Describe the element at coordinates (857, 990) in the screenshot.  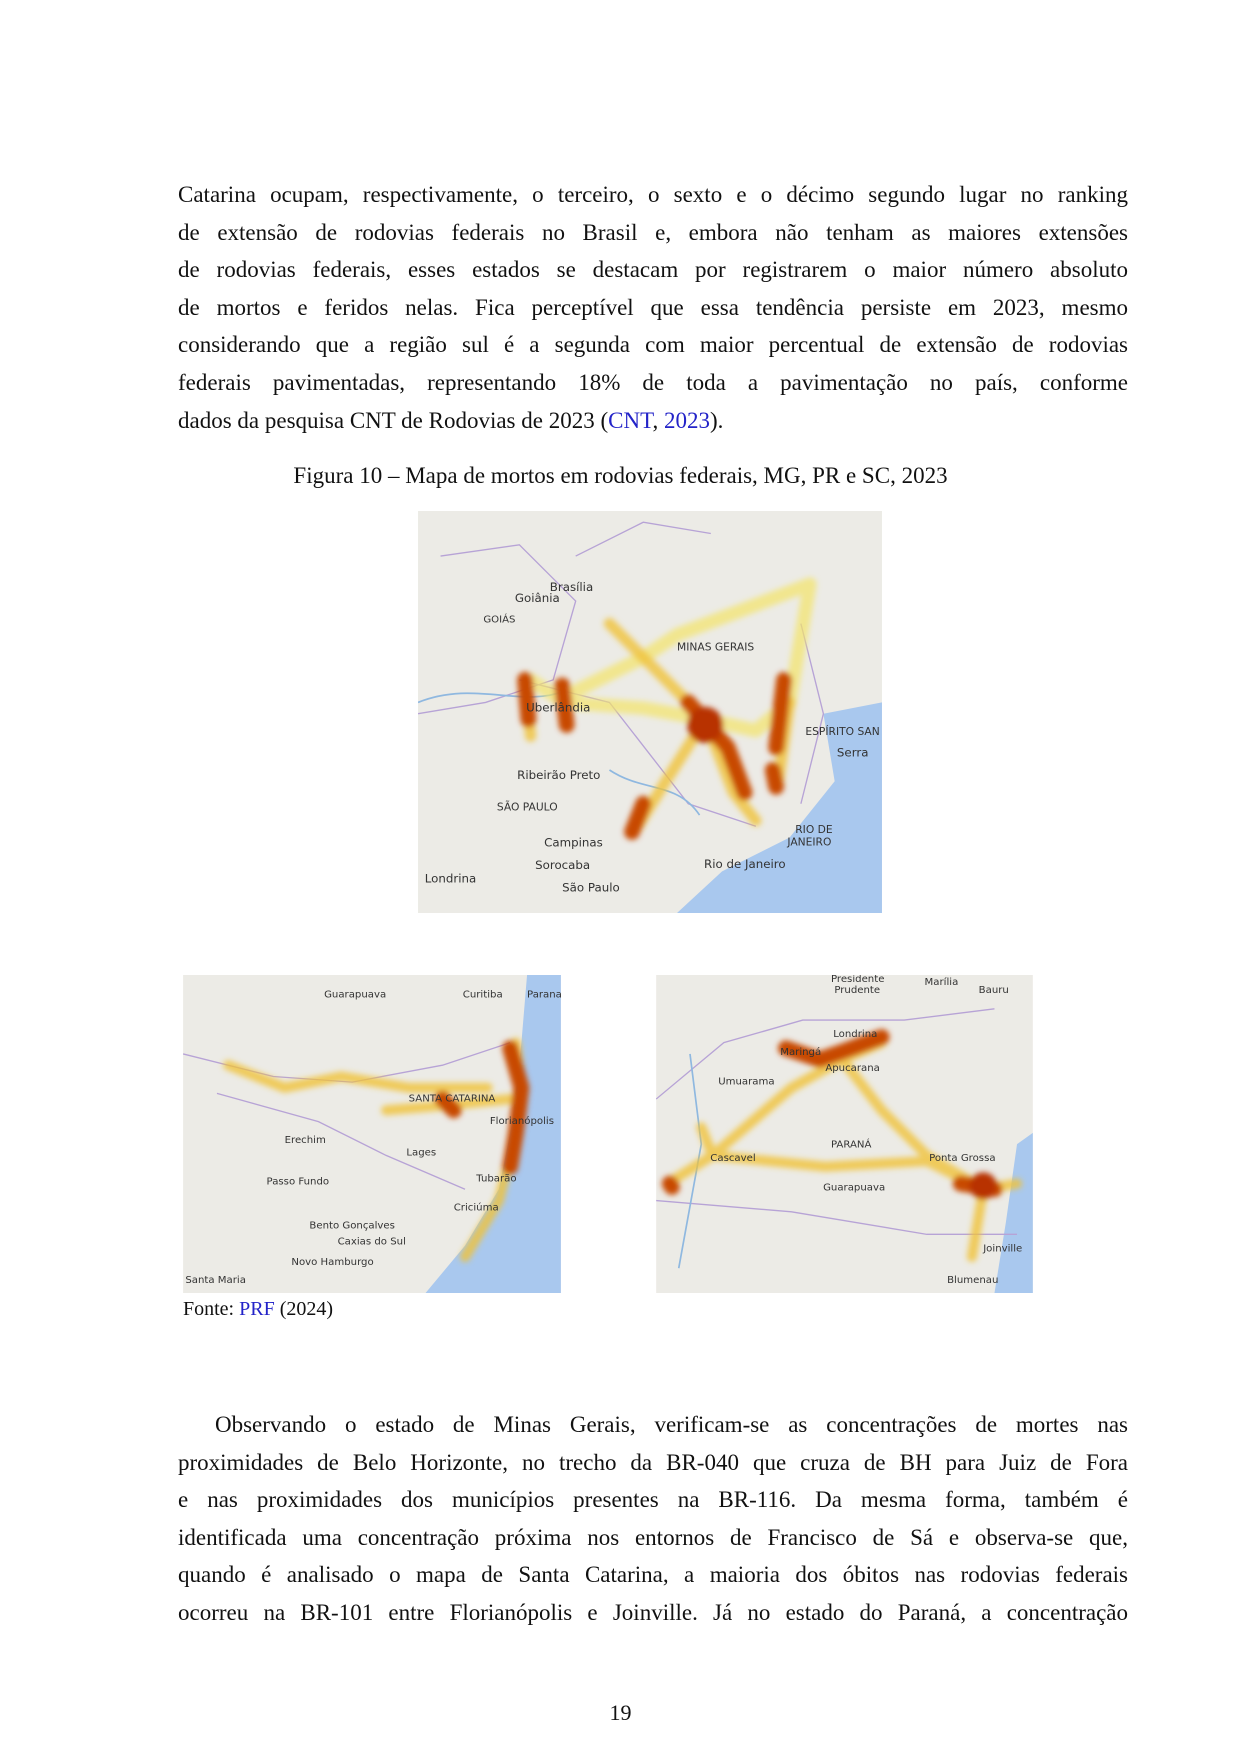
I see `map-label: Prudente` at that location.